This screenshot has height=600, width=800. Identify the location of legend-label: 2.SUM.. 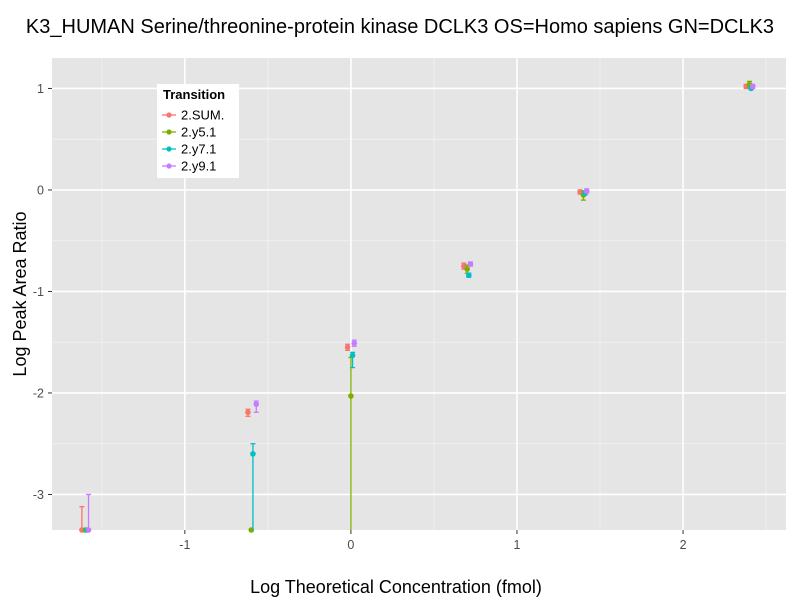
(202, 115).